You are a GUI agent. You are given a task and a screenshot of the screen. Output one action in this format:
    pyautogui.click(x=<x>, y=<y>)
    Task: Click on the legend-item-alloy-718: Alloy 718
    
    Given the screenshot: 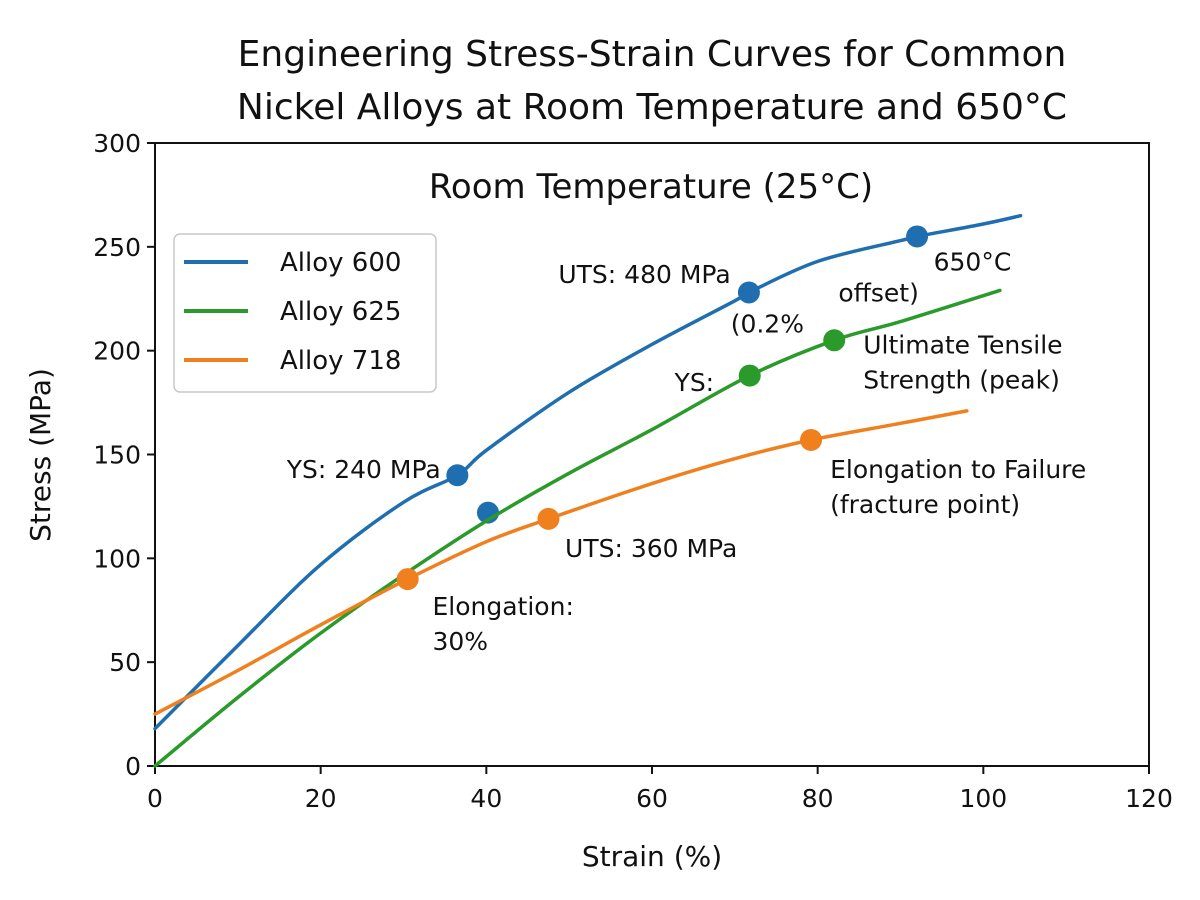 What is the action you would take?
    pyautogui.click(x=292, y=361)
    